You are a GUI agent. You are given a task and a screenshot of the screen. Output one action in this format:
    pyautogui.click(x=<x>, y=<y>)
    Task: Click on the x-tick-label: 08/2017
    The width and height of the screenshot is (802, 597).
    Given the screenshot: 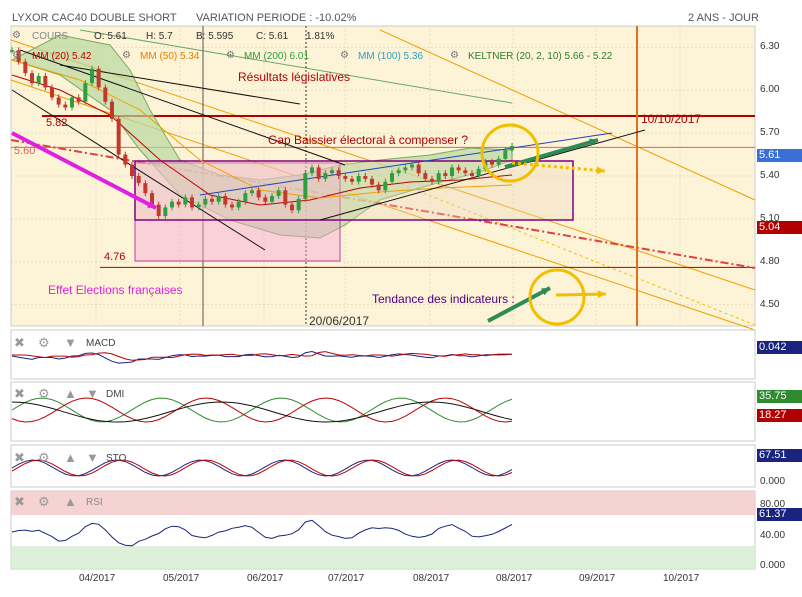 What is the action you would take?
    pyautogui.click(x=431, y=578)
    